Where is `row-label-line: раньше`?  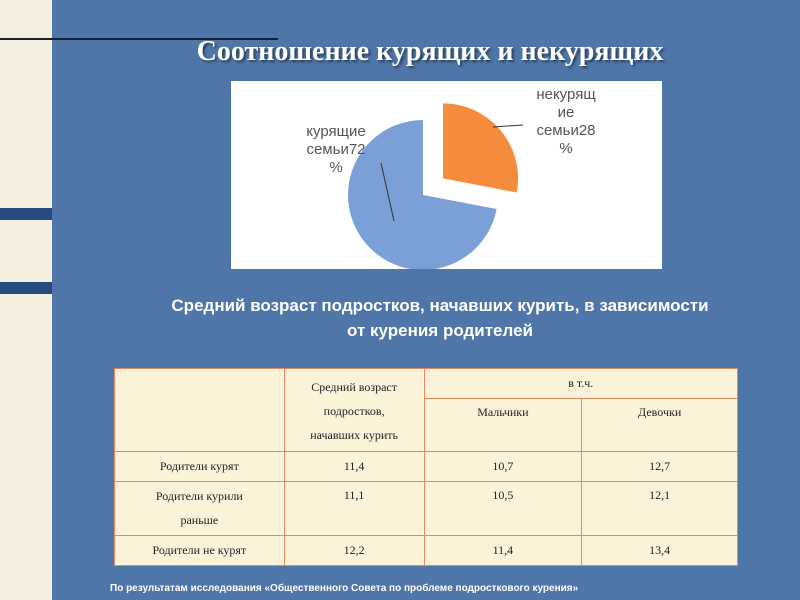
row-label-line: раньше is located at coordinates (199, 520).